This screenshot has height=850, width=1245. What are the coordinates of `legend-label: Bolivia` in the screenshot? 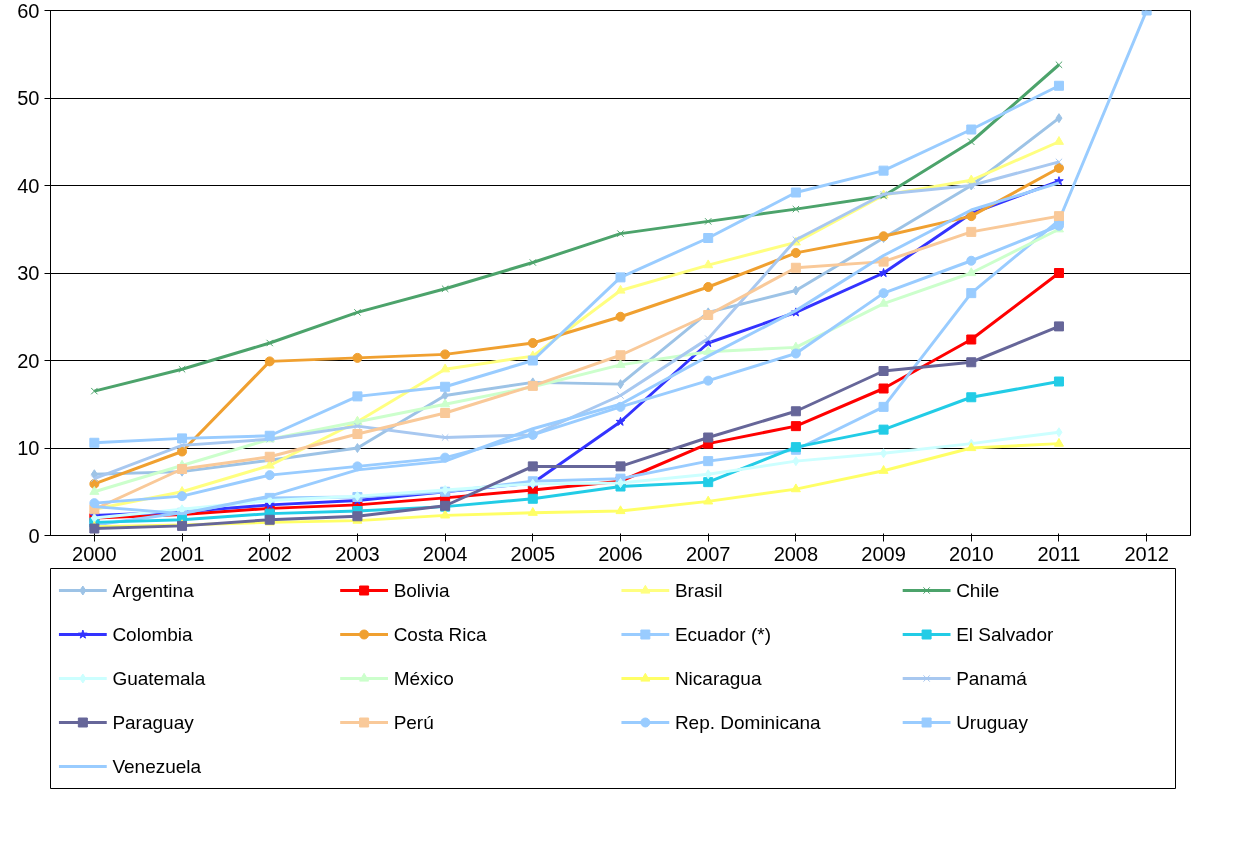 It's located at (422, 590).